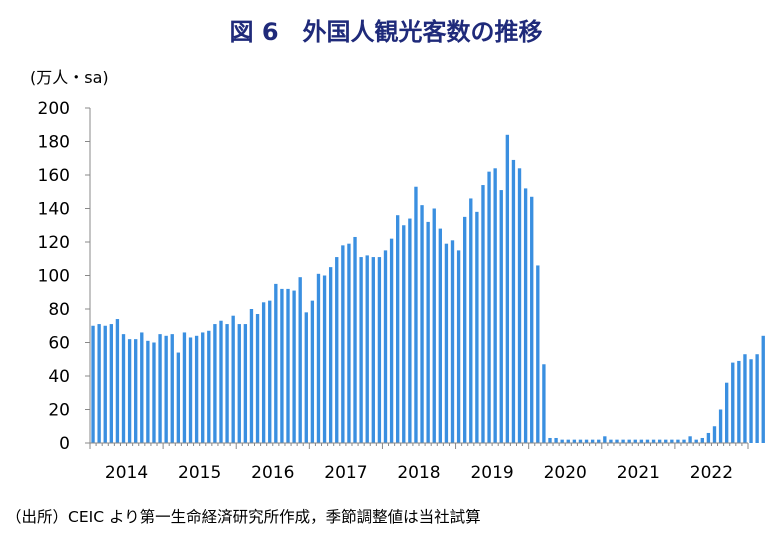  What do you see at coordinates (386, 32) in the screenshot?
I see `chart-title: 図 6 外国人観光客数の推移` at bounding box center [386, 32].